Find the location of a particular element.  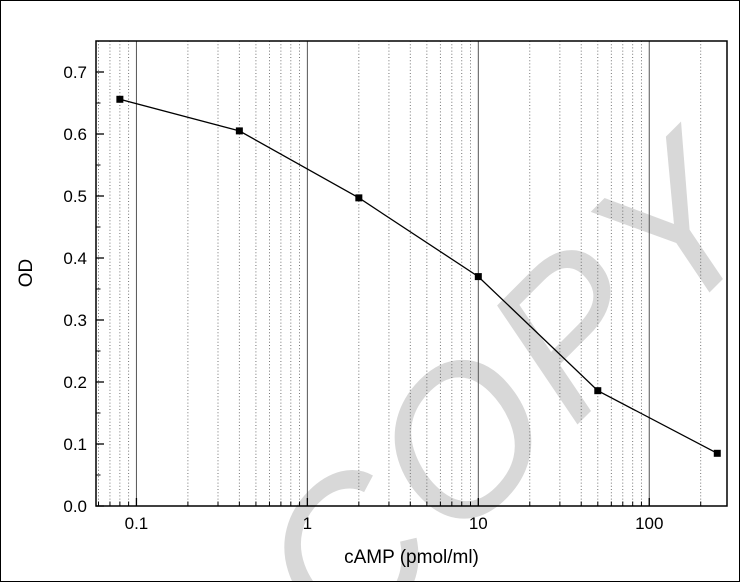

y-tick-label: 0.3 is located at coordinates (75, 320).